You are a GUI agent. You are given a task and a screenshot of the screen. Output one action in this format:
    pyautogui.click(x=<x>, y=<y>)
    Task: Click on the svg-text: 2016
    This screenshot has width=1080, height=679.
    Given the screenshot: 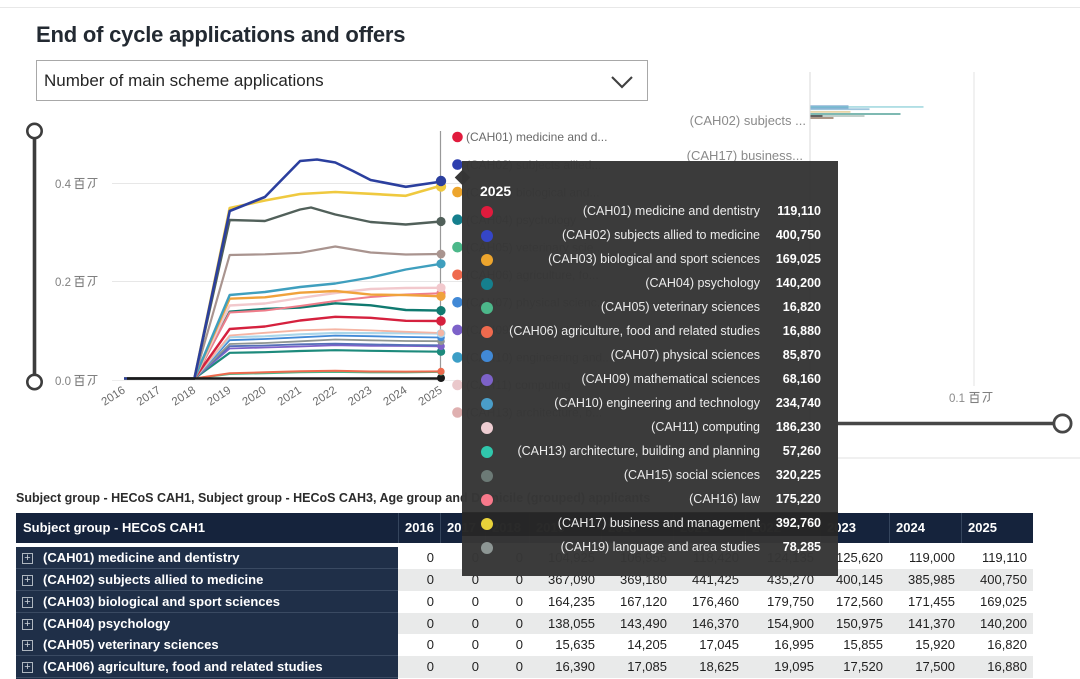 What is the action you would take?
    pyautogui.click(x=114, y=396)
    